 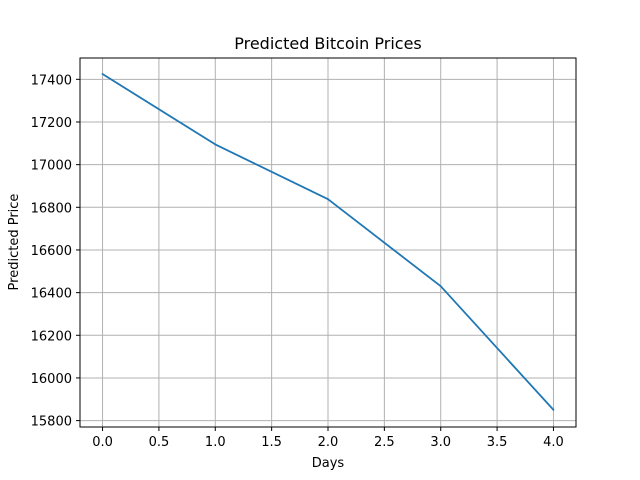 What do you see at coordinates (384, 442) in the screenshot?
I see `x-tick-label: 2.5` at bounding box center [384, 442].